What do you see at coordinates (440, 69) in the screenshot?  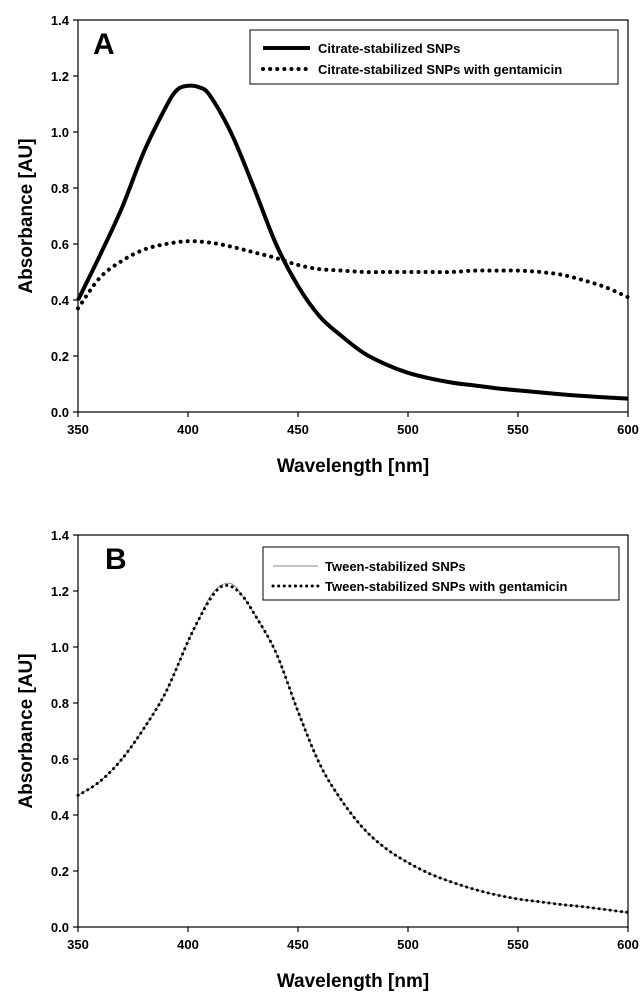 I see `legend-label-series-2: Citrate-stabilized SNPs with gentamicin` at bounding box center [440, 69].